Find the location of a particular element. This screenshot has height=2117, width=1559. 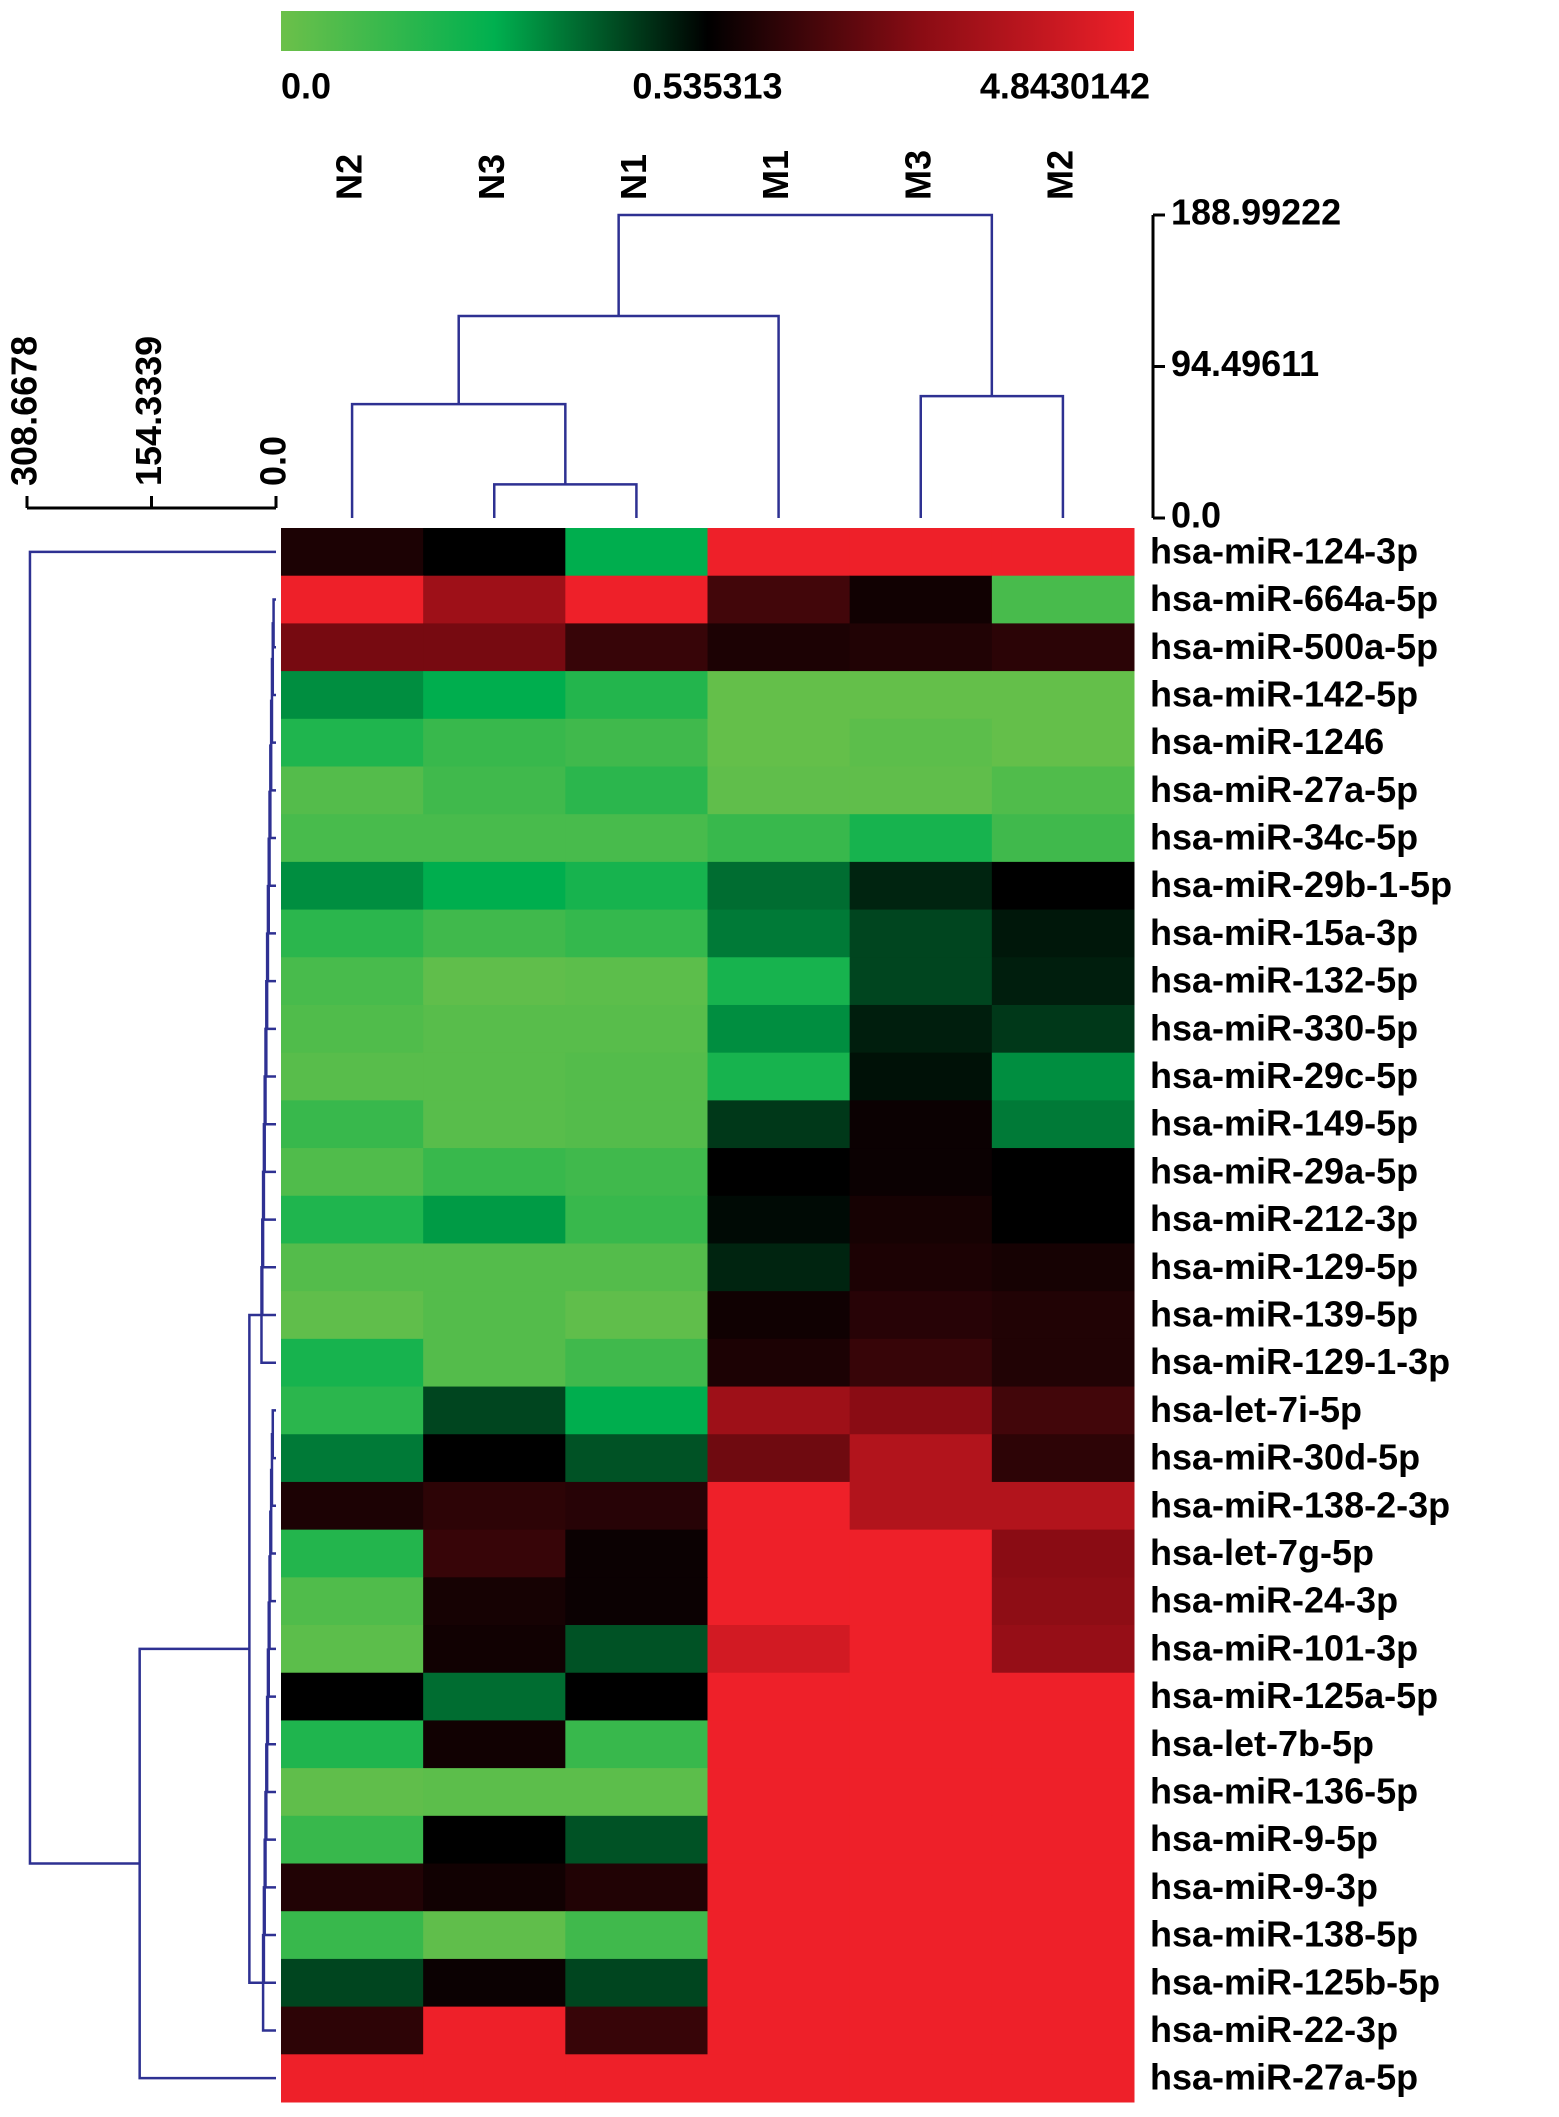

row-label: hsa-miR-24-3p is located at coordinates (1274, 1600).